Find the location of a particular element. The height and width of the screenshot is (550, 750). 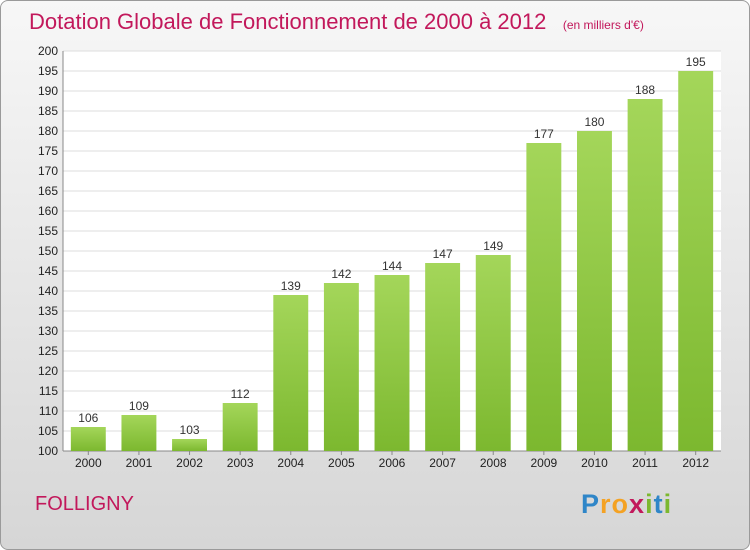

y-tick-label: 155 is located at coordinates (48, 231).